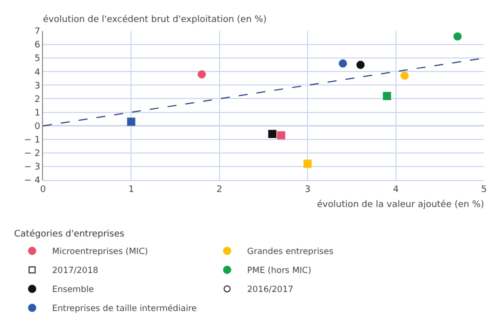  Describe the element at coordinates (307, 189) in the screenshot. I see `x-tick-label: 3` at that location.